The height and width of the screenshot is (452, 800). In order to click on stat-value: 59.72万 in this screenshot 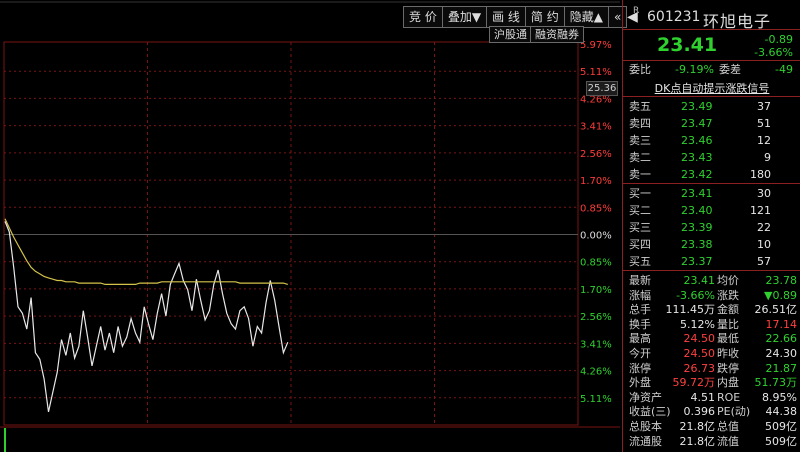, I will do `click(694, 383)`.